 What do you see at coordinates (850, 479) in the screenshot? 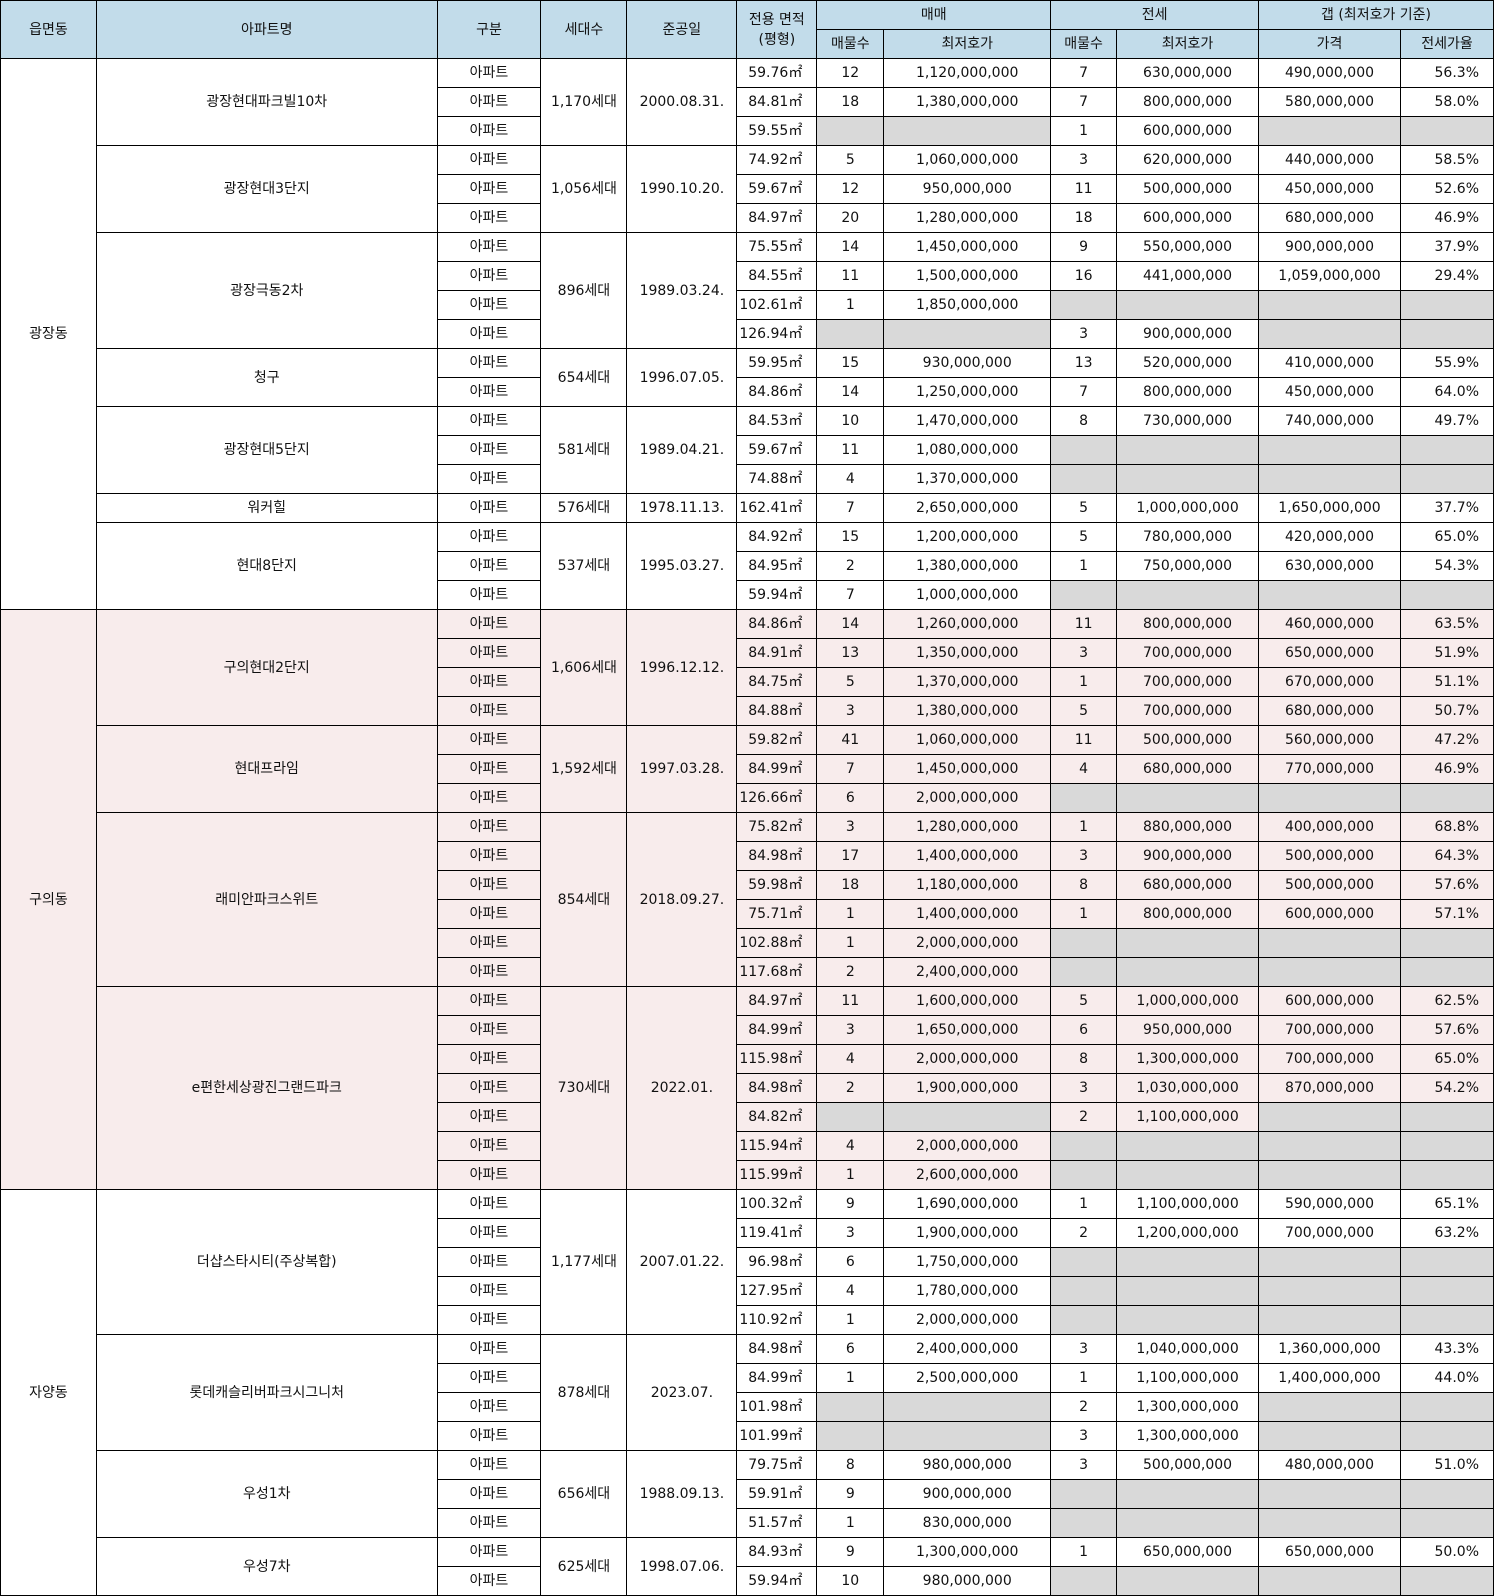
I see `sale-count-cell: 4` at bounding box center [850, 479].